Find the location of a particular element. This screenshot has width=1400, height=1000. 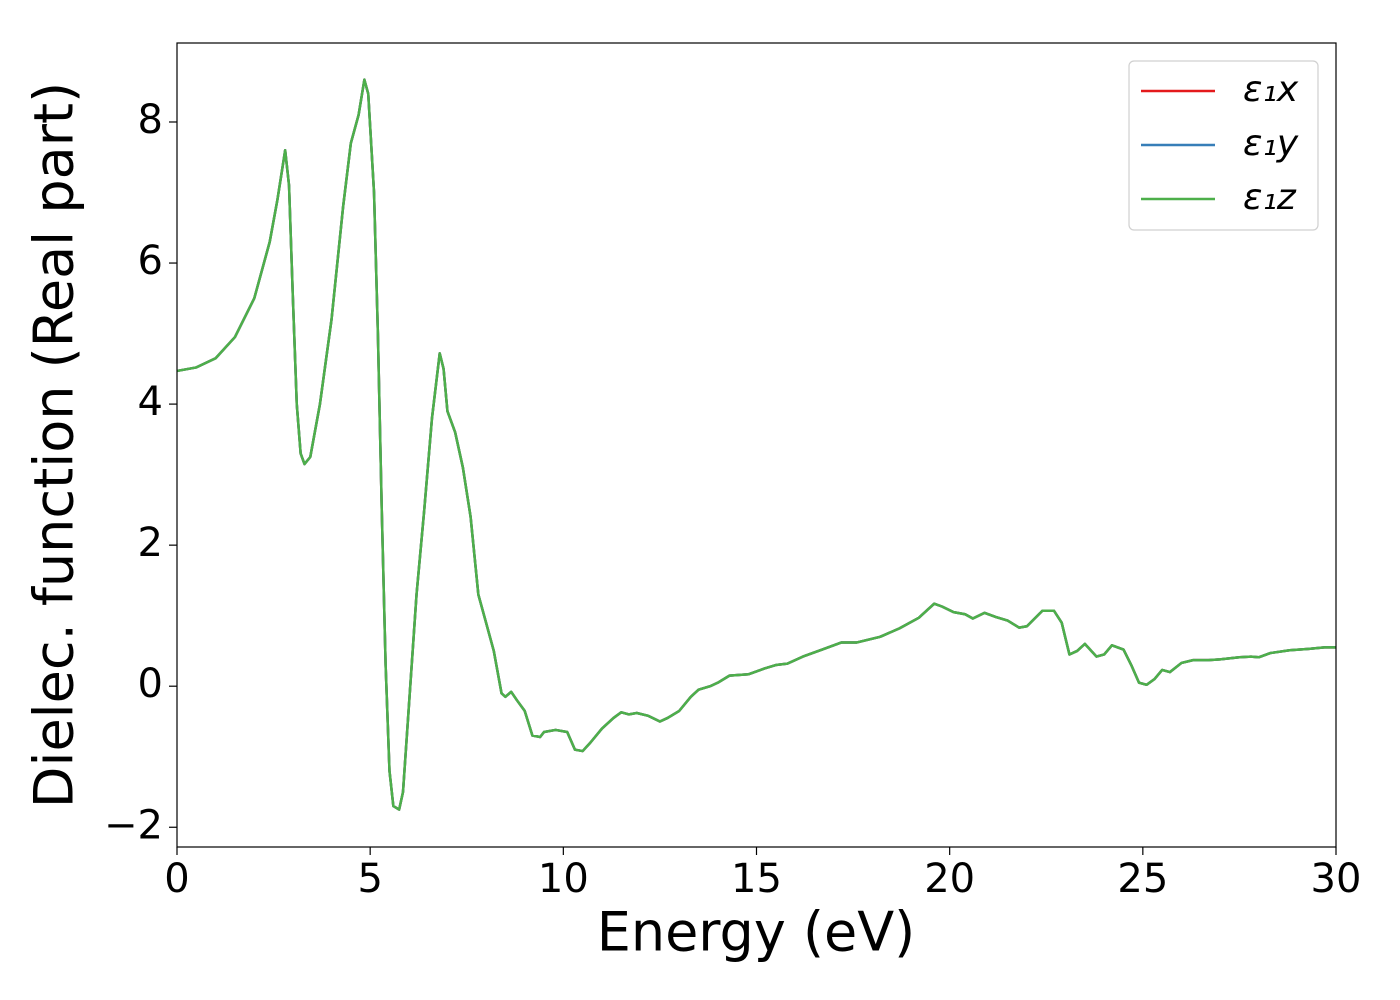

x-tick-label: 5 is located at coordinates (369, 879).